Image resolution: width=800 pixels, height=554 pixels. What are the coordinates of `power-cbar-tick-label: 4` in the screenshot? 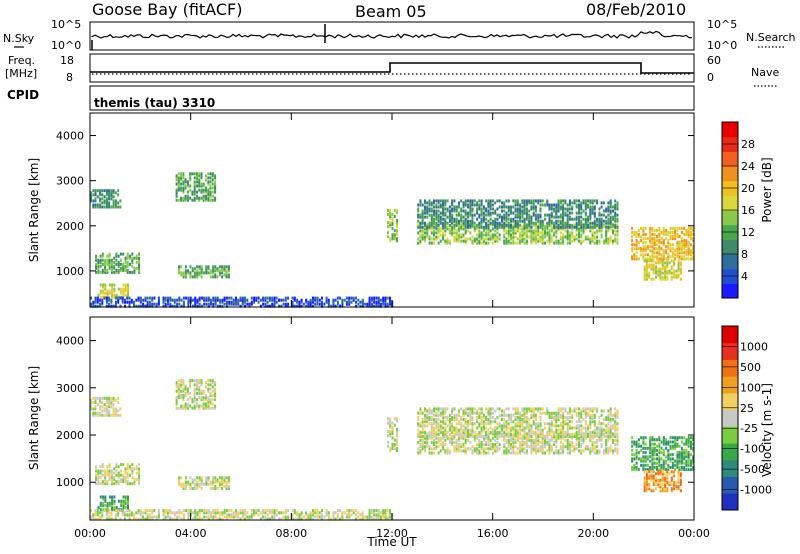 It's located at (744, 276).